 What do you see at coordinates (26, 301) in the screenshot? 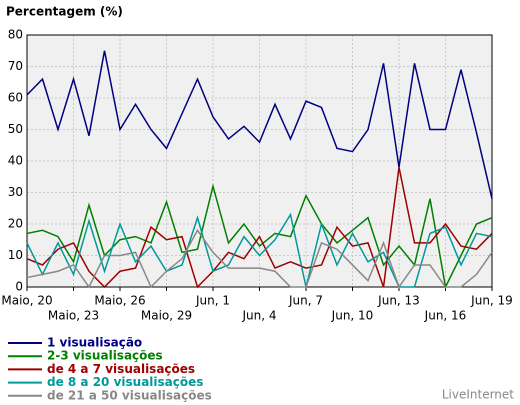
I see `x-tick-label: Maio, 20` at bounding box center [26, 301].